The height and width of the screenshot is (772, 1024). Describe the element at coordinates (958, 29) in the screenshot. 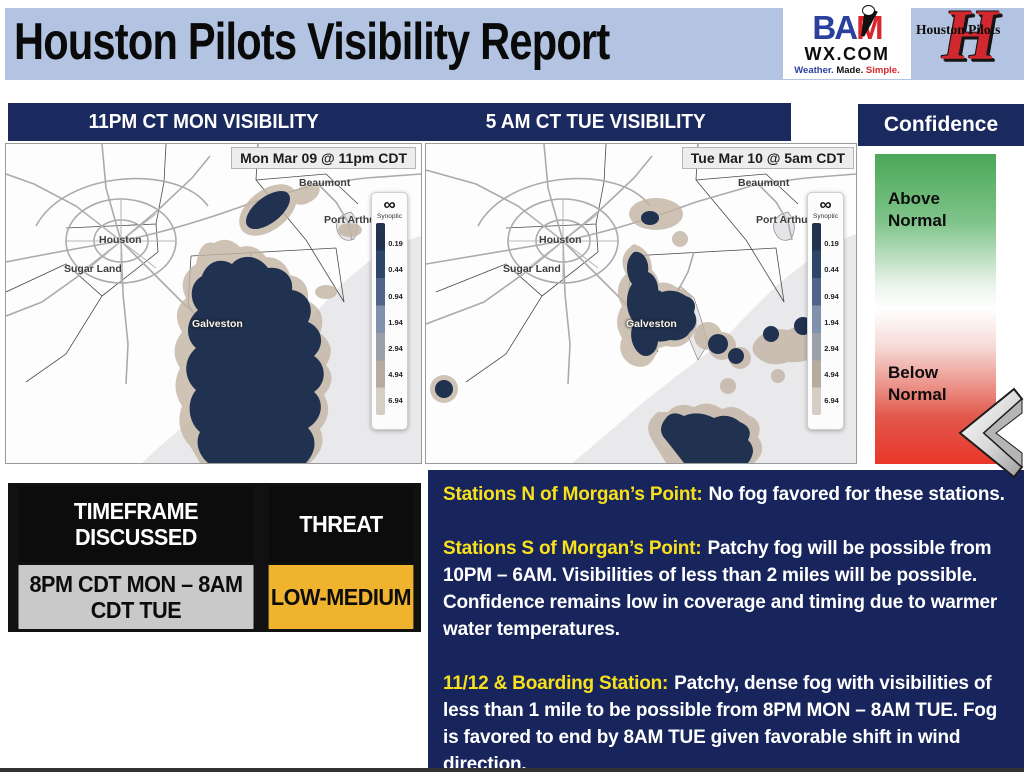

I see `pilots-name: Houston Pilots` at that location.